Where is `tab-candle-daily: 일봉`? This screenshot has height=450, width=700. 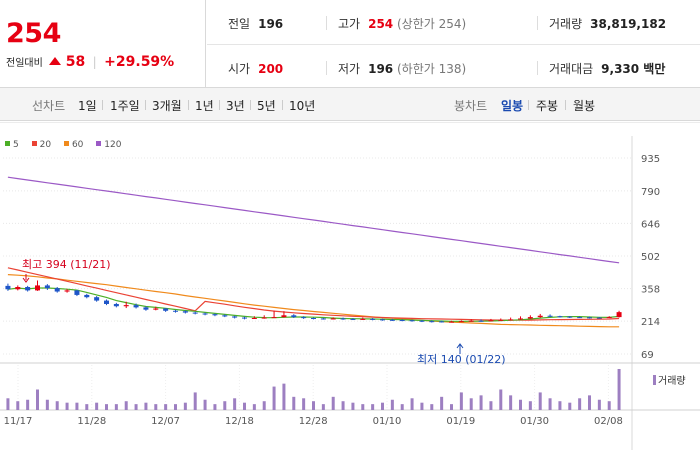
tab-candle-daily: 일봉 is located at coordinates (512, 106).